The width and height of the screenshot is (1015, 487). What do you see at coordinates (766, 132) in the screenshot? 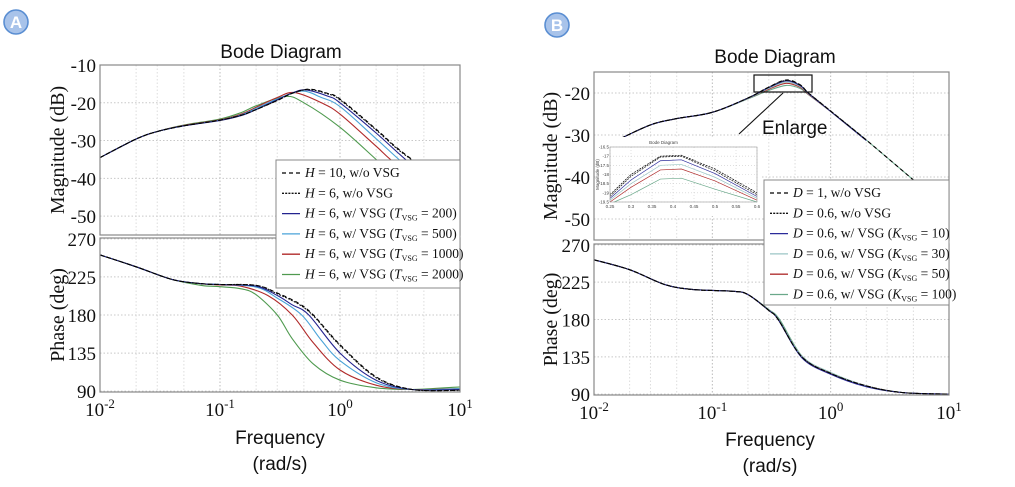
I see `magnitude-curves` at bounding box center [766, 132].